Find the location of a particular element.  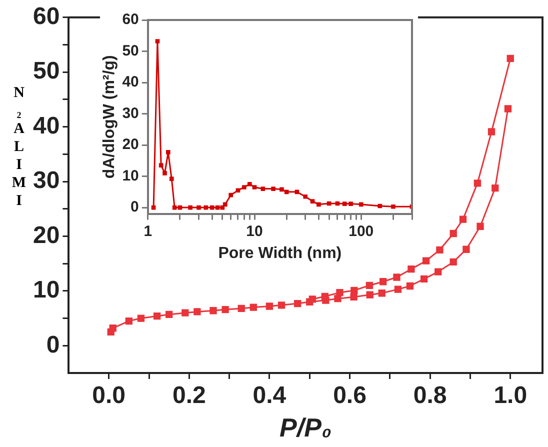

x-axis-title: Pore Width (nm) is located at coordinates (280, 253).